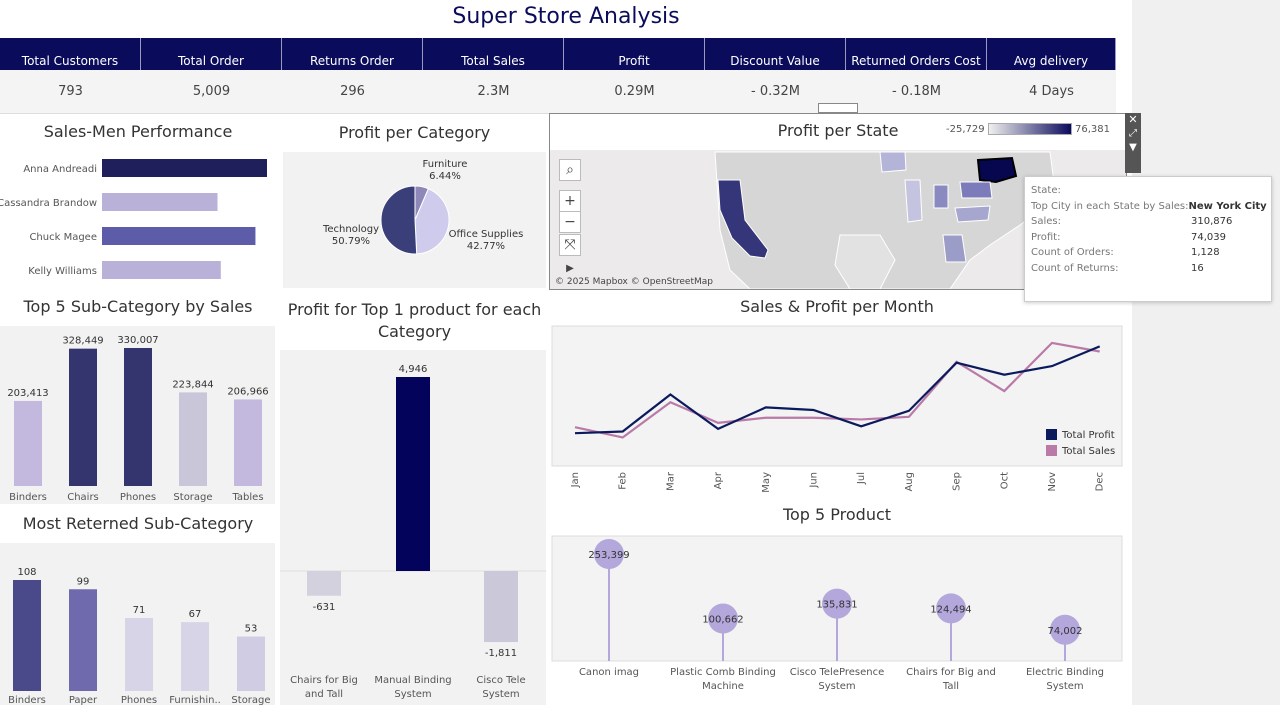  What do you see at coordinates (139, 700) in the screenshot?
I see `bar-category-label: Phones` at bounding box center [139, 700].